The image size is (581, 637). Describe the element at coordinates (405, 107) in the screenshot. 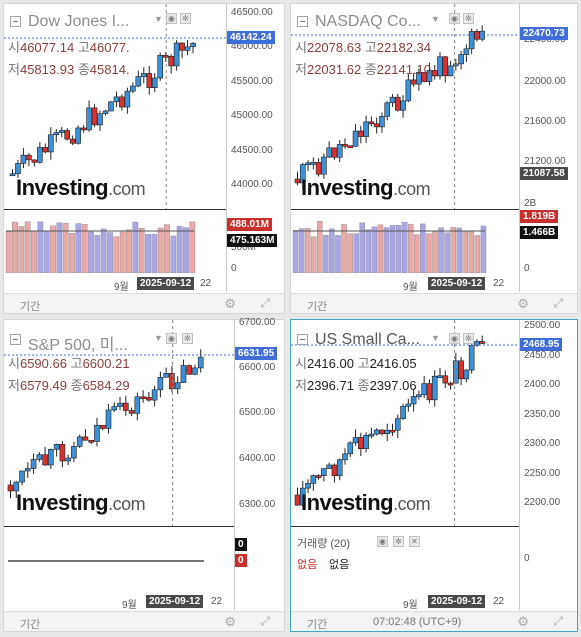

I see `price-plot-nasdaq` at that location.